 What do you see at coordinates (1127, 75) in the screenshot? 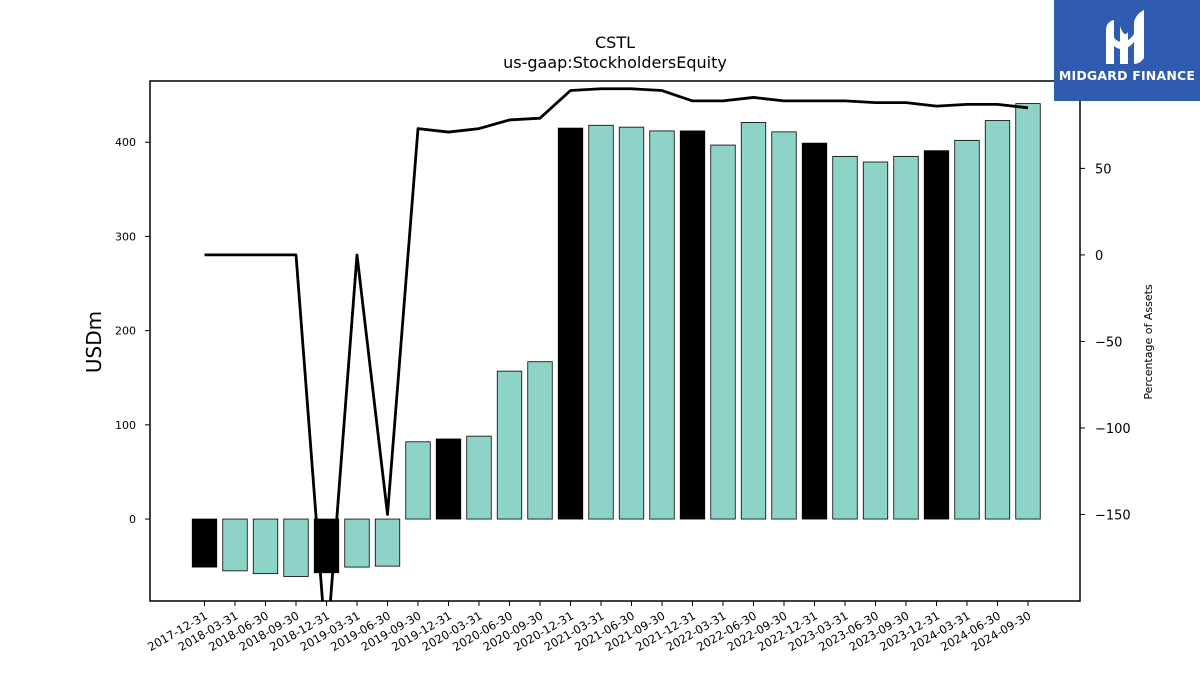
I see `brand-name: MIDGARD FINANCE` at bounding box center [1127, 75].